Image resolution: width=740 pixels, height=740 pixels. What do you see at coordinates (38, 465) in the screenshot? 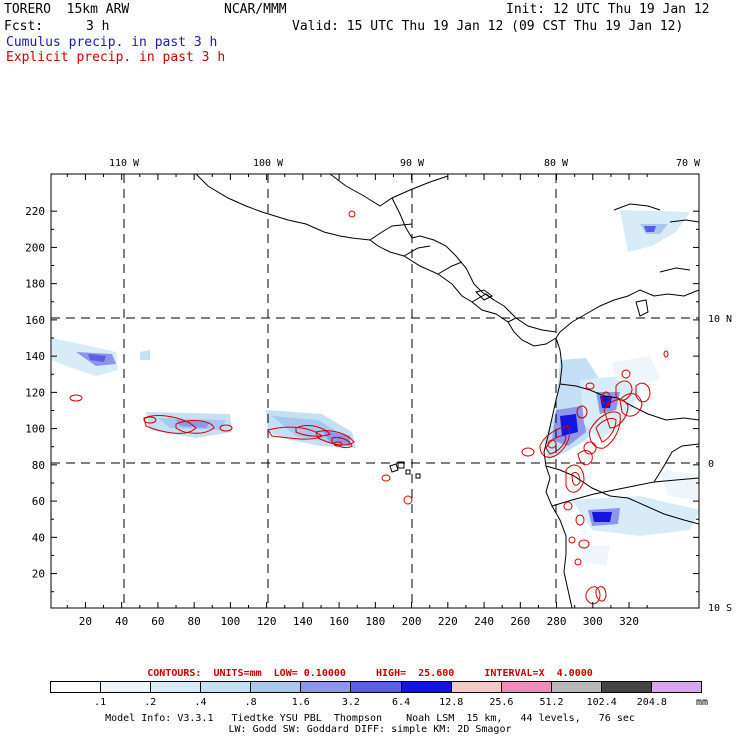
I see `y-tick-label: 80` at bounding box center [38, 465].